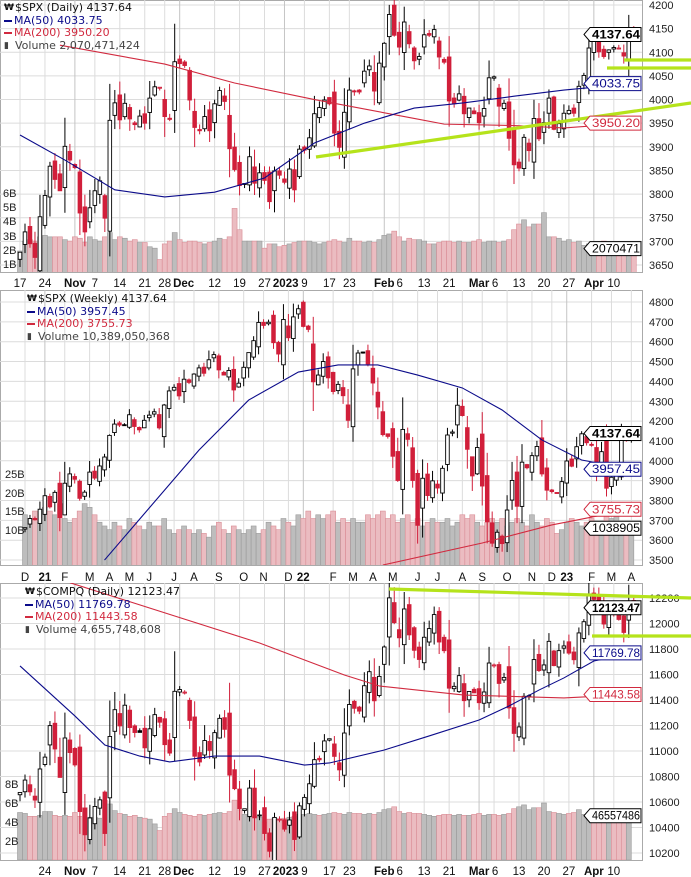 The width and height of the screenshot is (691, 877). I want to click on y-tick-label: 4600, so click(661, 343).